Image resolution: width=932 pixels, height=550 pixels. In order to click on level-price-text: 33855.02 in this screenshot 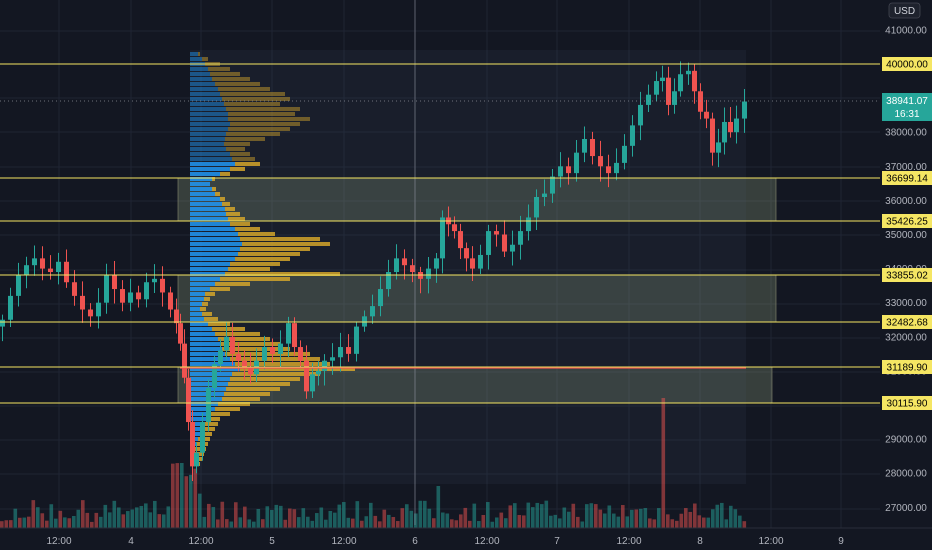, I will do `click(907, 276)`.